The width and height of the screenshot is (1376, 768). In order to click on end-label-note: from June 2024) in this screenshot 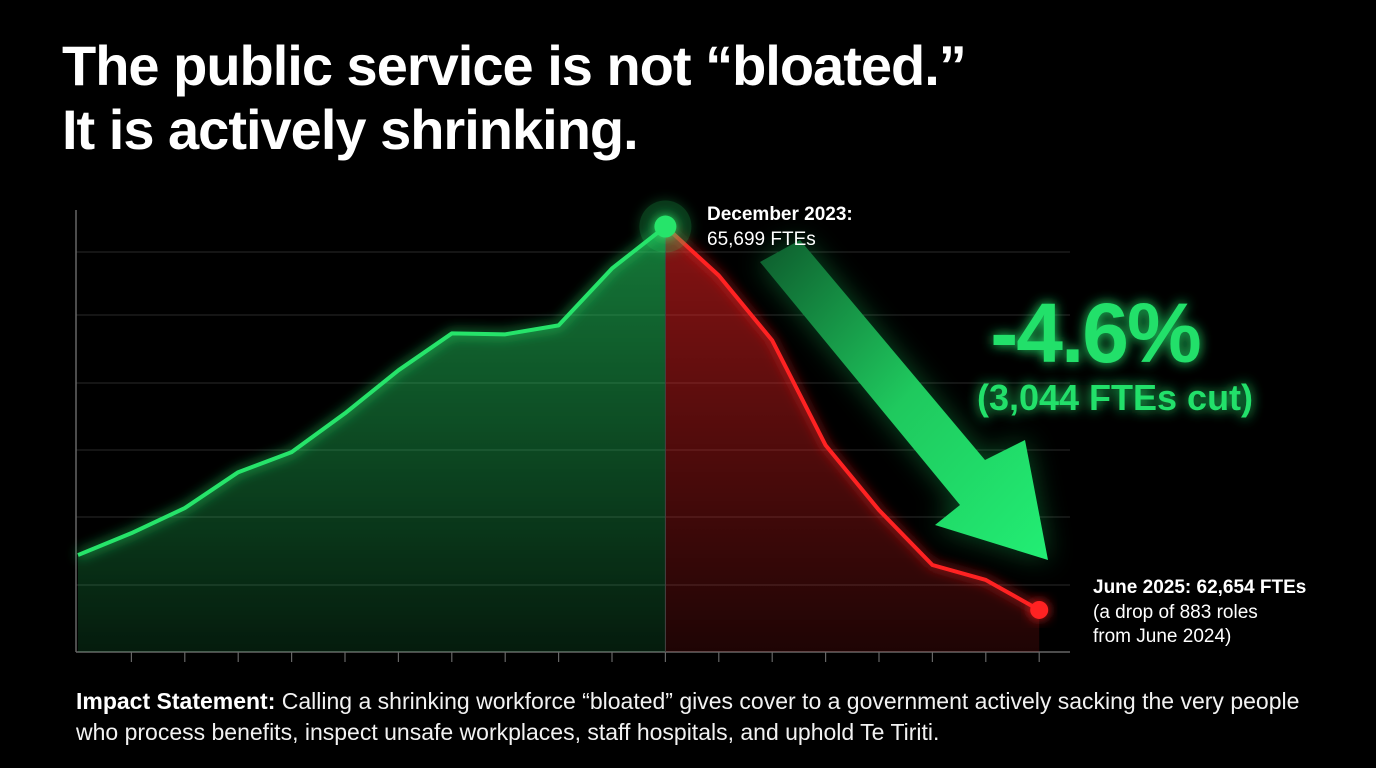, I will do `click(1162, 636)`.